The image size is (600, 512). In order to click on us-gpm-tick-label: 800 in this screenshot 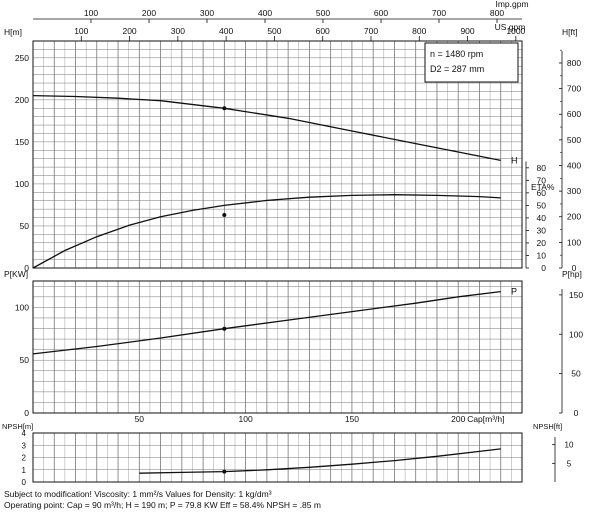, I will do `click(419, 31)`.